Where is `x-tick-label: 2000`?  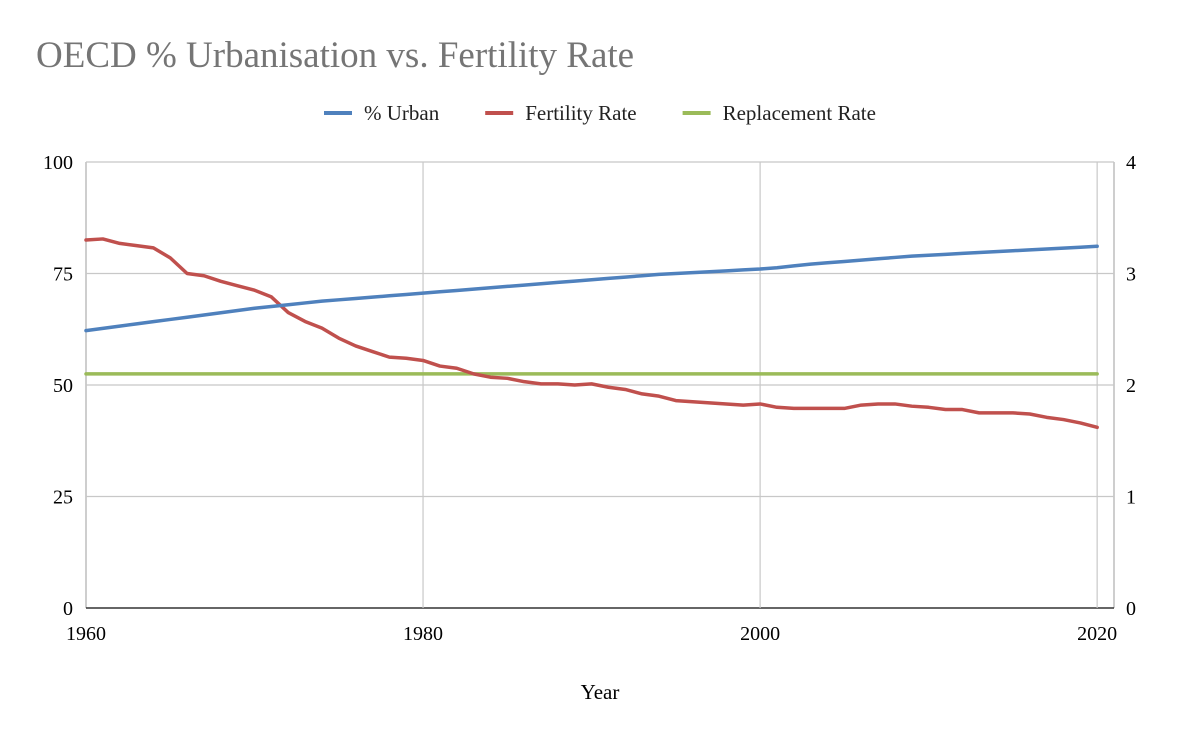
x-tick-label: 2000 is located at coordinates (760, 634).